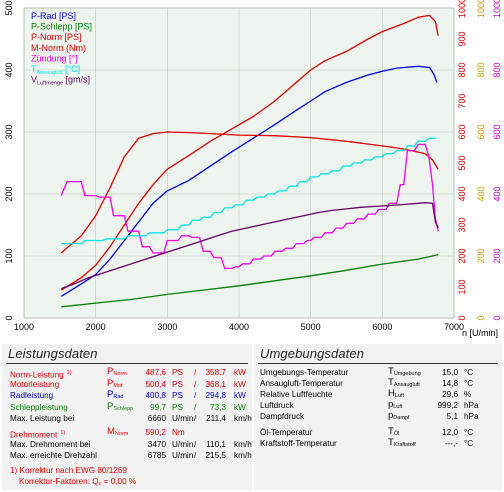 Image resolution: width=504 pixels, height=492 pixels. Describe the element at coordinates (58, 48) in the screenshot. I see `legend-item: M-Norm (Nm)` at that location.